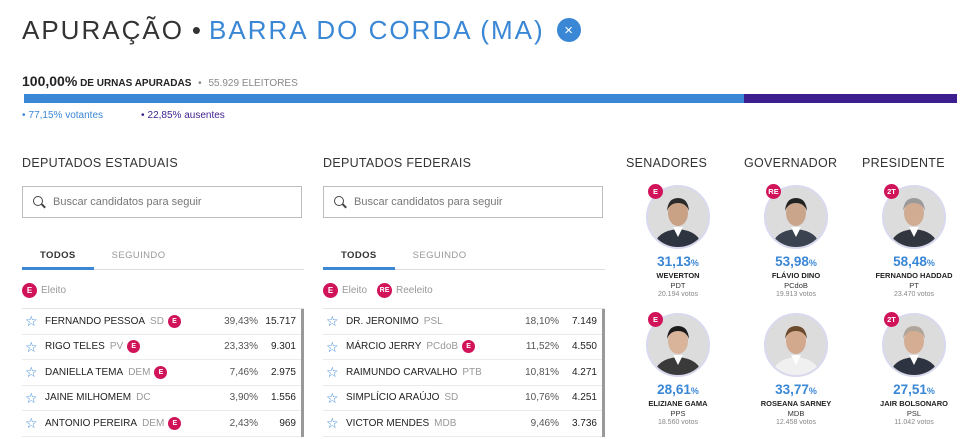 The width and height of the screenshot is (960, 439). I want to click on candidate-name: FLÁVIO DINO, so click(796, 275).